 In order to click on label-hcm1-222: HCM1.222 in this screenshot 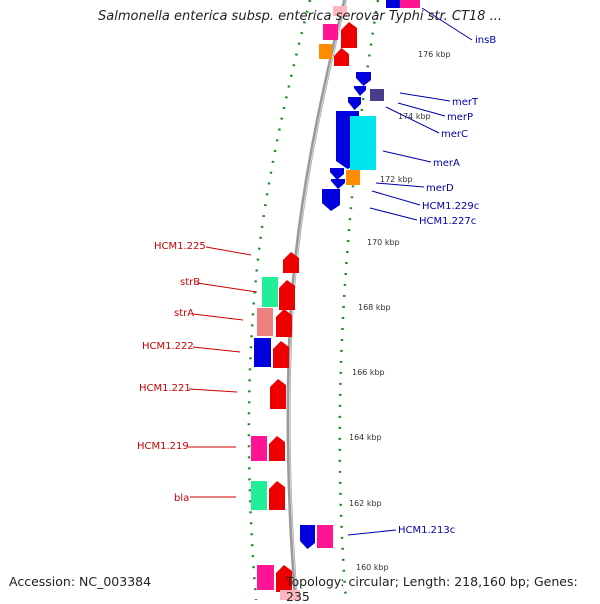, I will do `click(168, 346)`.